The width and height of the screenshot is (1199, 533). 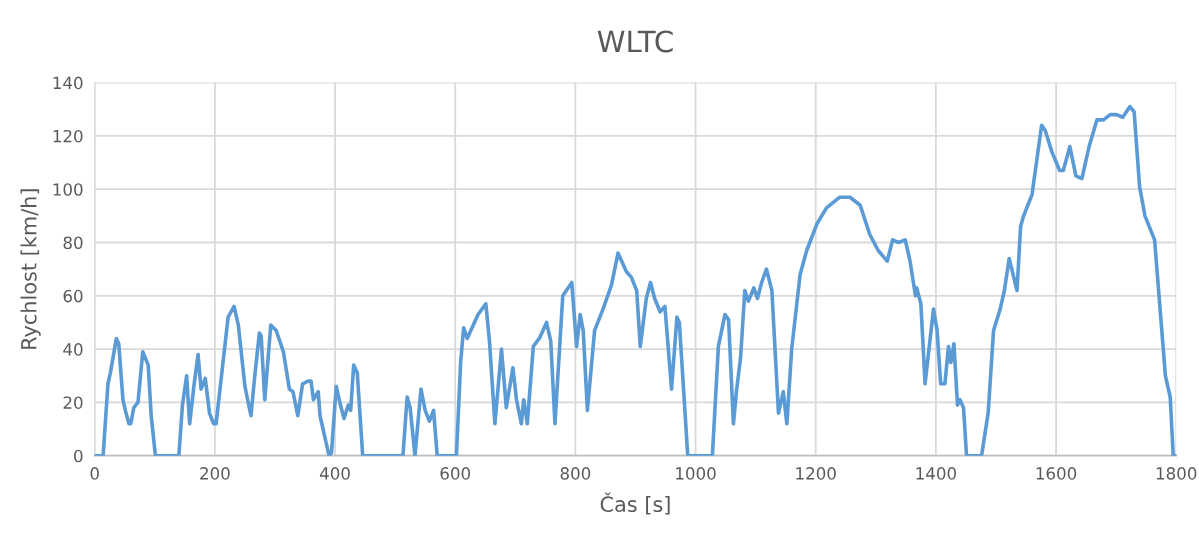 I want to click on y-tick-label: 140, so click(x=68, y=83).